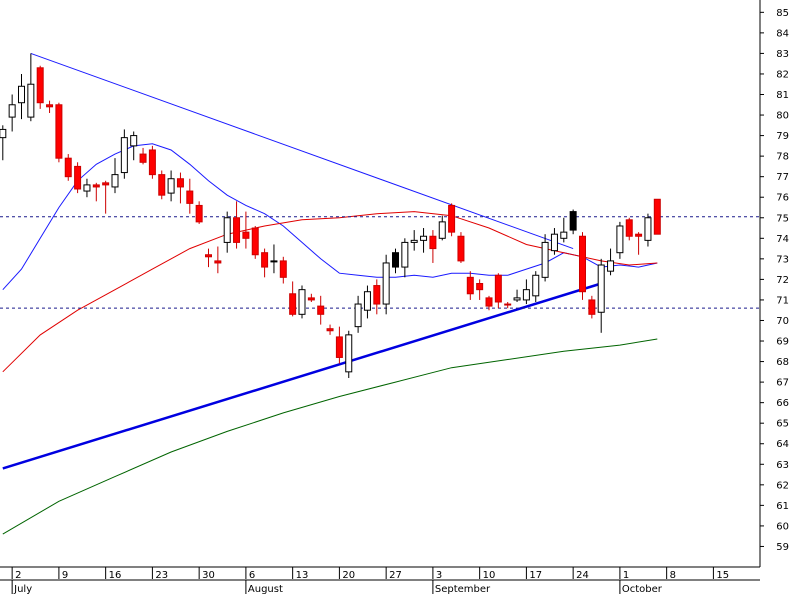 This screenshot has height=595, width=806. I want to click on y-tick-label-83: 83, so click(782, 54).